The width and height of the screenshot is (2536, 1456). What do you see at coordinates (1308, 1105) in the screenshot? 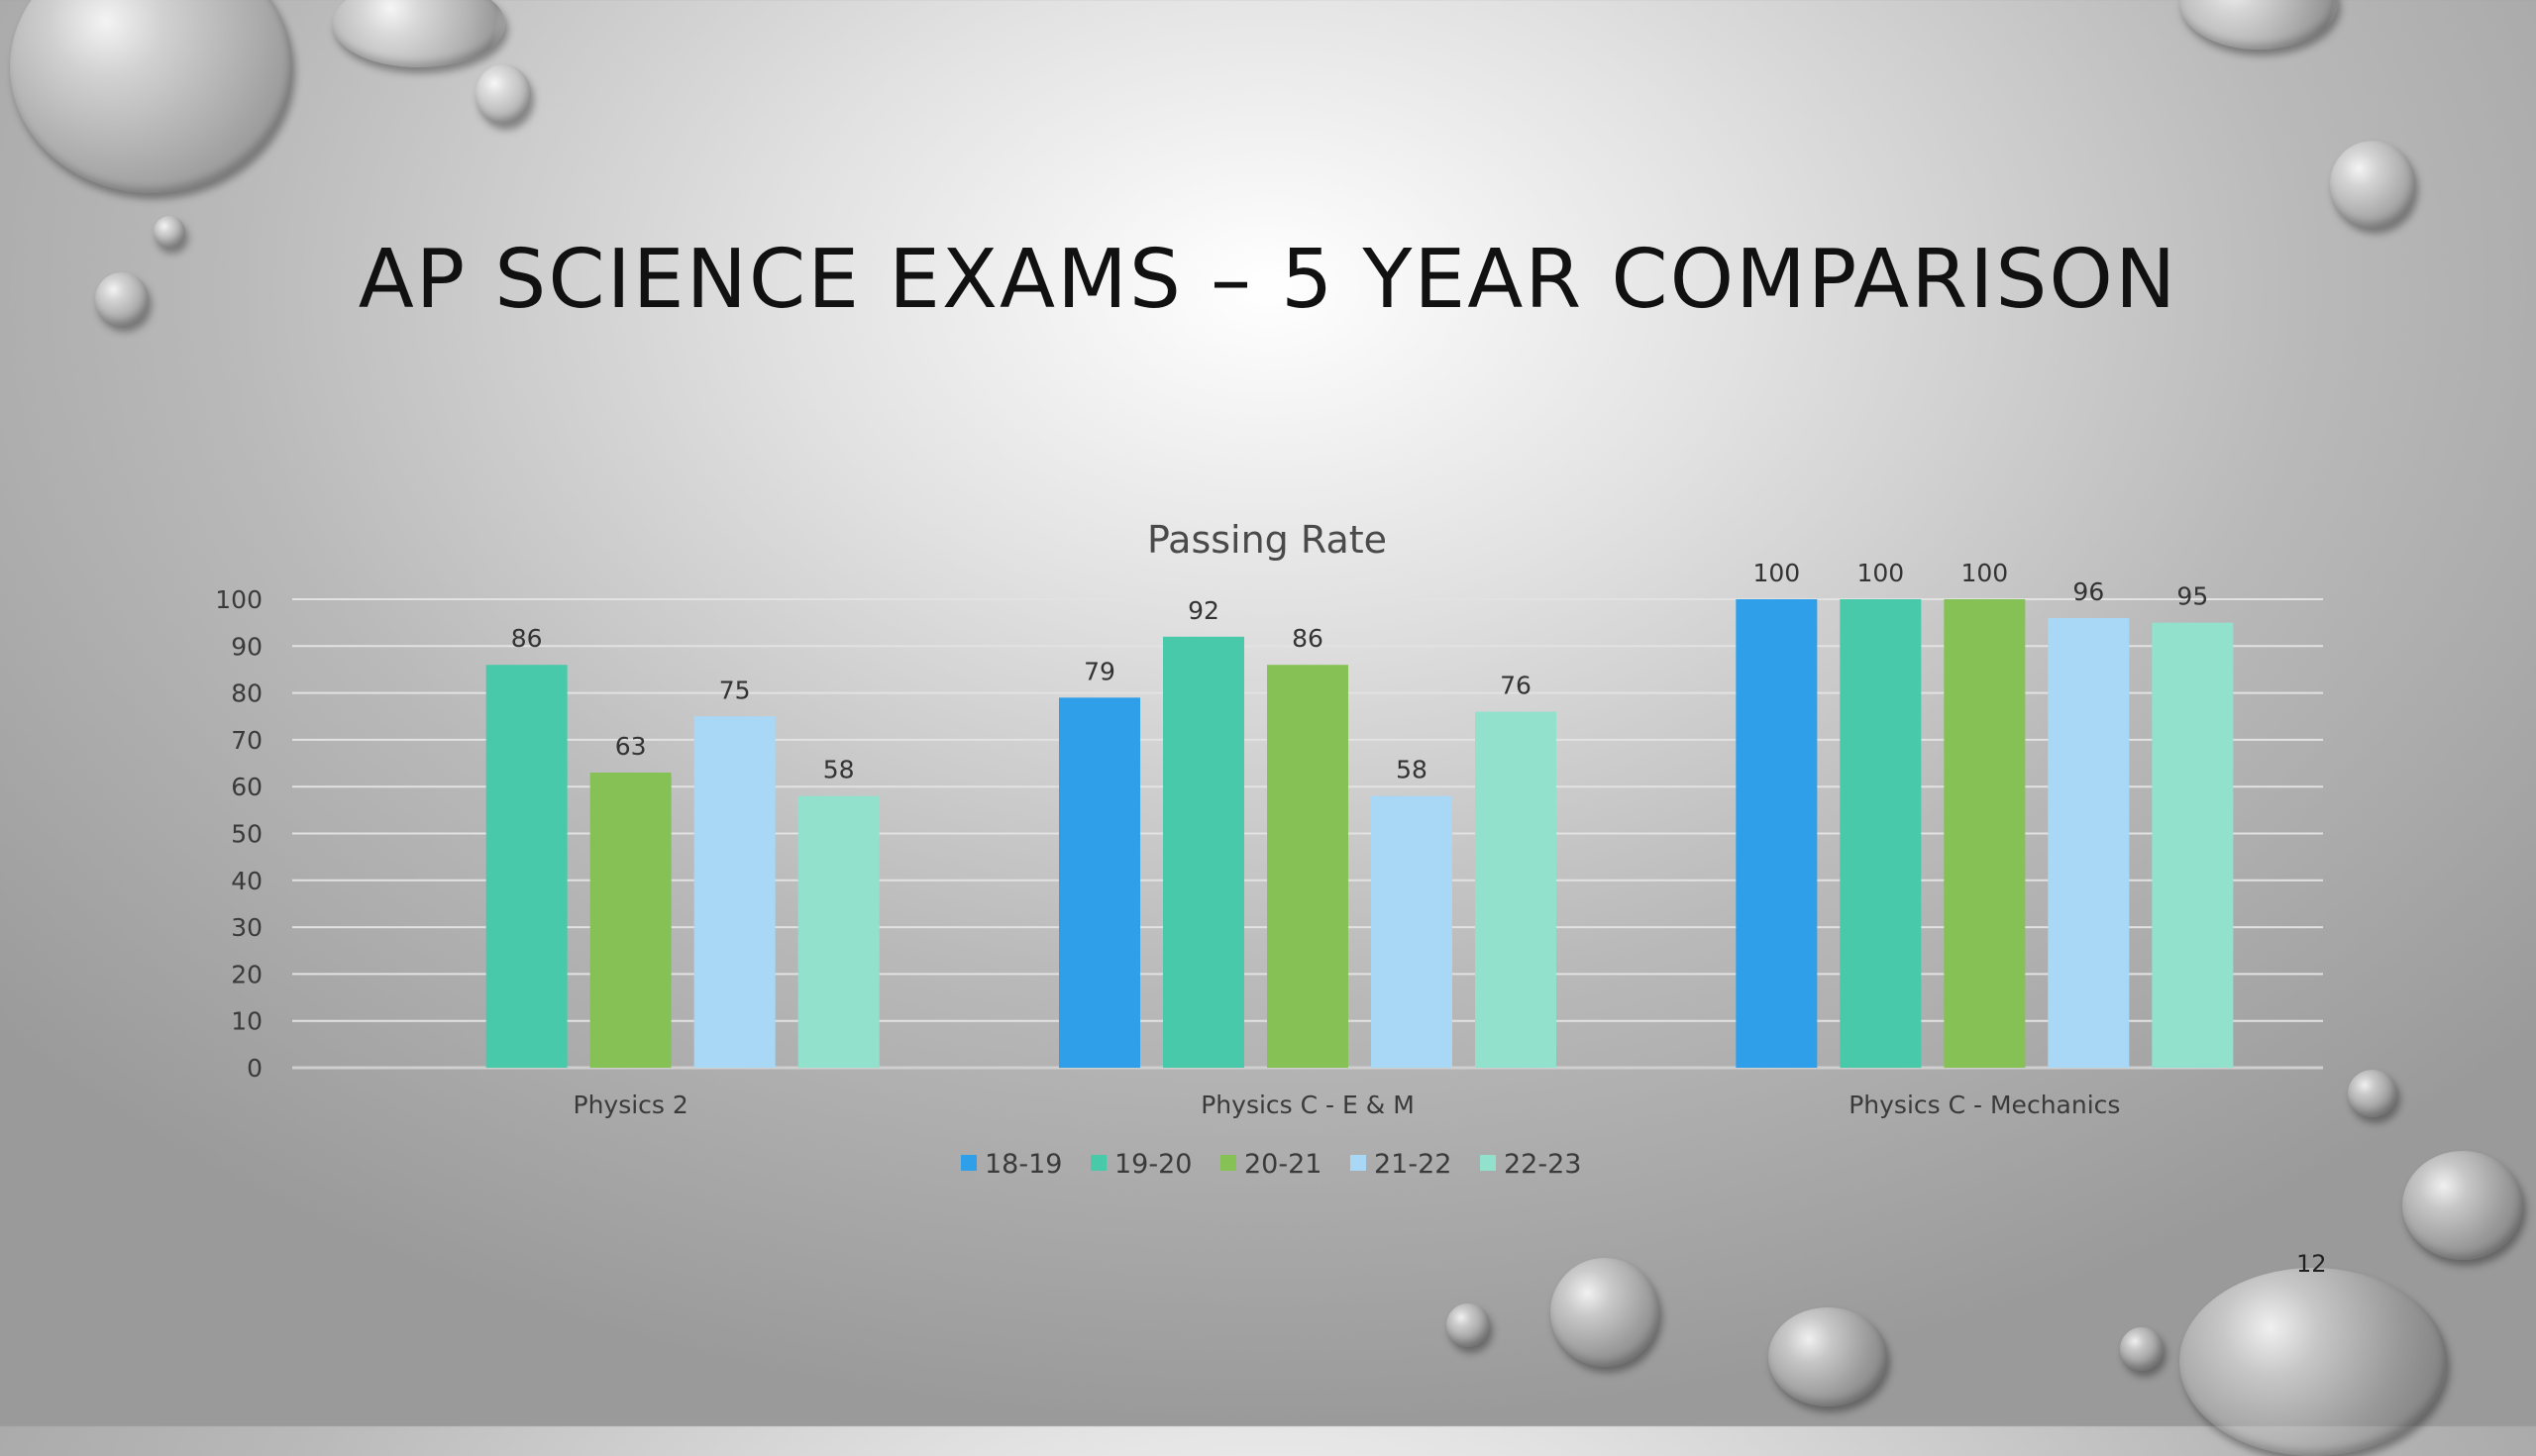
I see `category-label: Physics C - E & M` at bounding box center [1308, 1105].